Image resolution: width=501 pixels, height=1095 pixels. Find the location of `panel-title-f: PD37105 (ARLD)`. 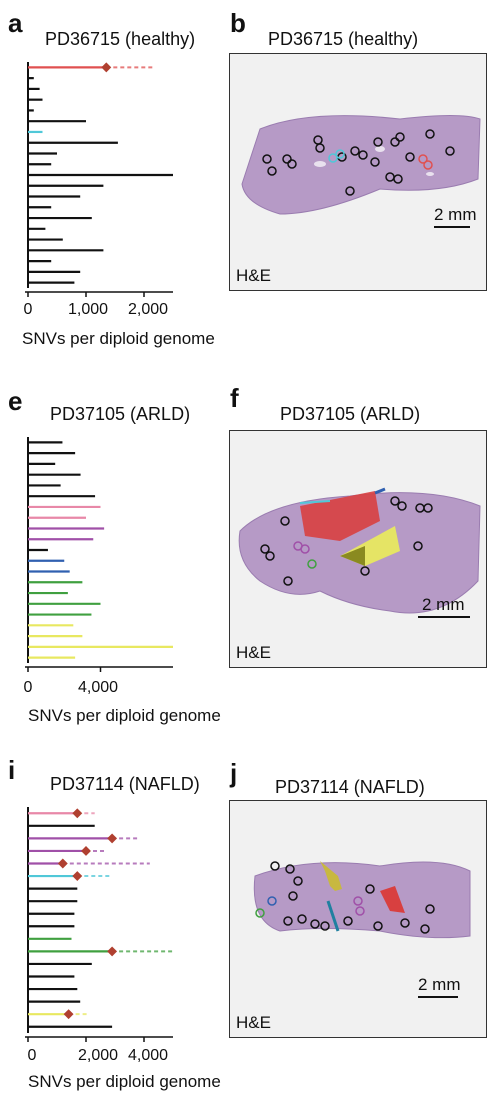

panel-title-f: PD37105 (ARLD) is located at coordinates (350, 414).